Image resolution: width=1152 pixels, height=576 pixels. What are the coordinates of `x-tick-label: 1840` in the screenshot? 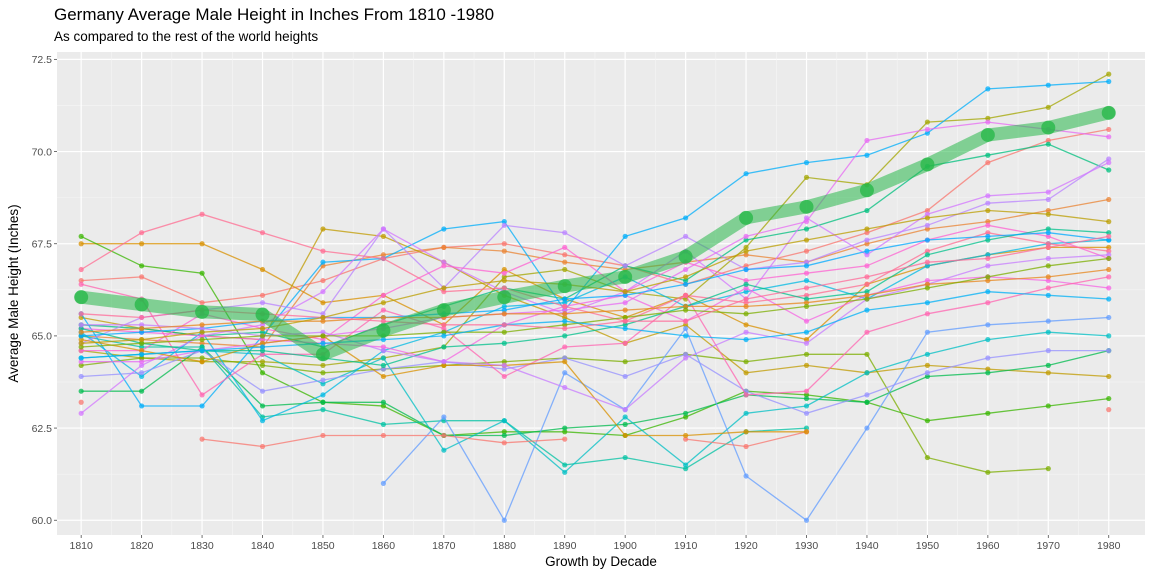 It's located at (263, 546).